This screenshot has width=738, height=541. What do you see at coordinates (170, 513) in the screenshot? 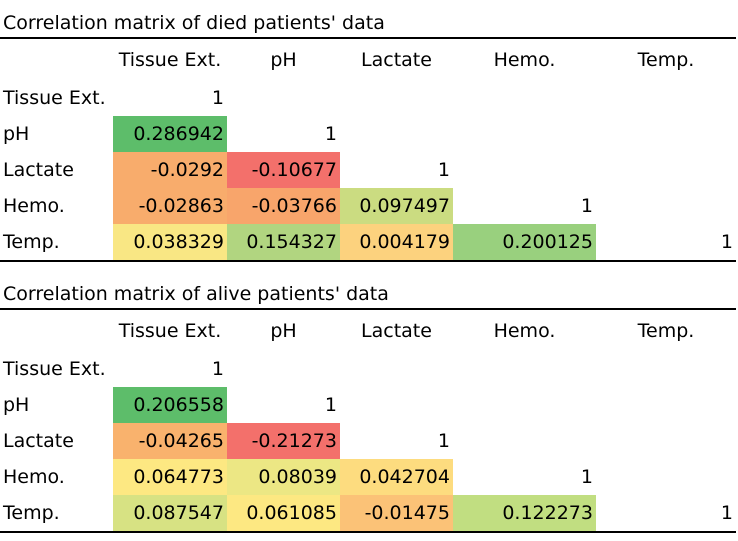
I see `correlation-cell: 0.087547` at bounding box center [170, 513].